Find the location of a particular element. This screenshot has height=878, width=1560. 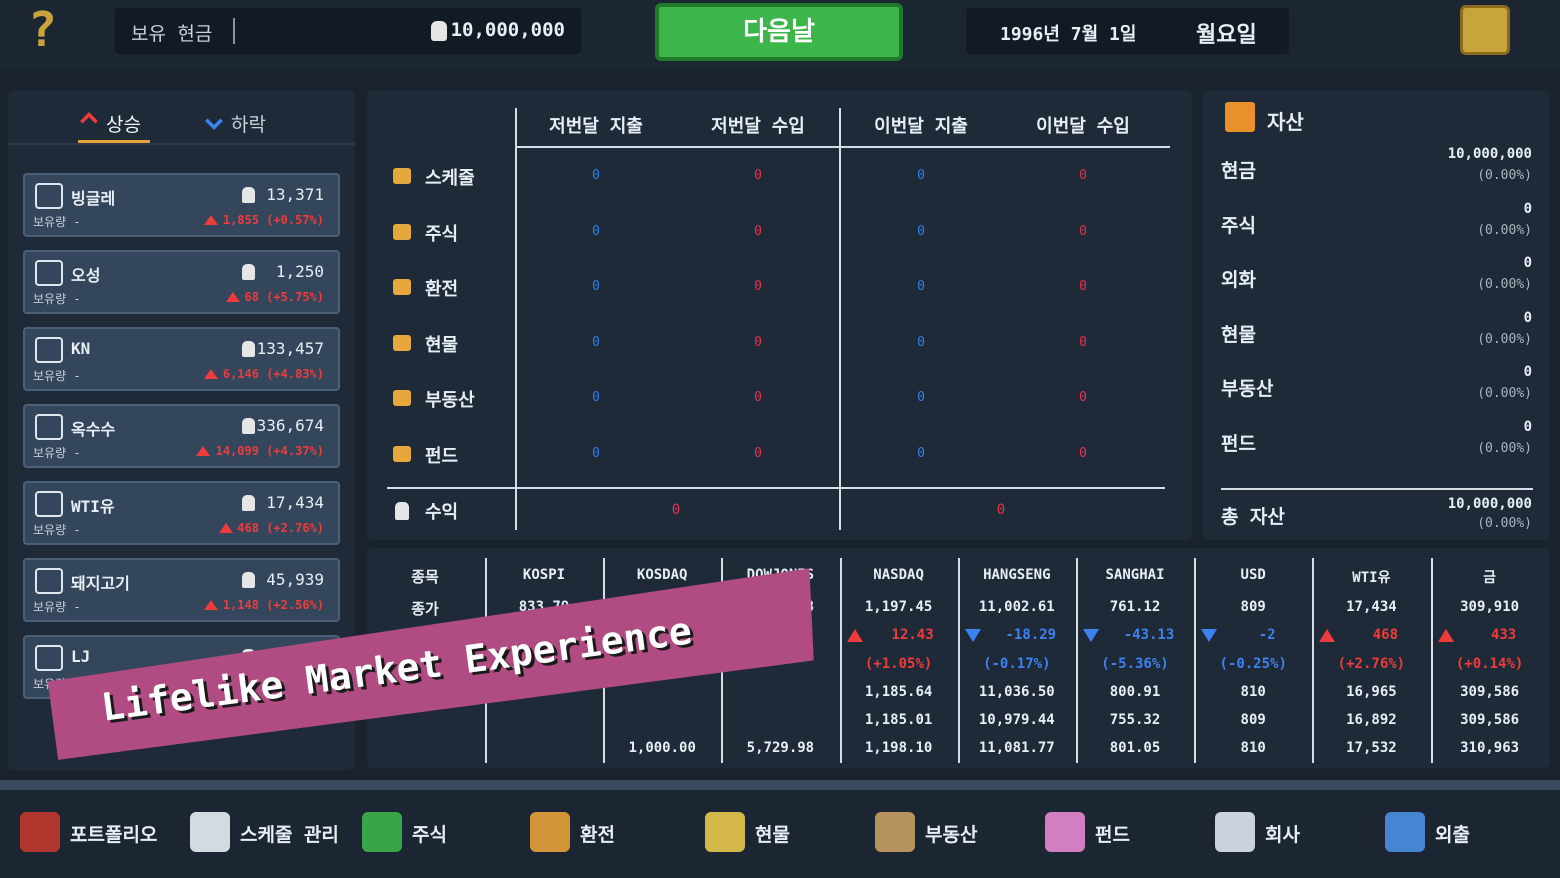

nav-item: 회사 is located at coordinates (1297, 833).